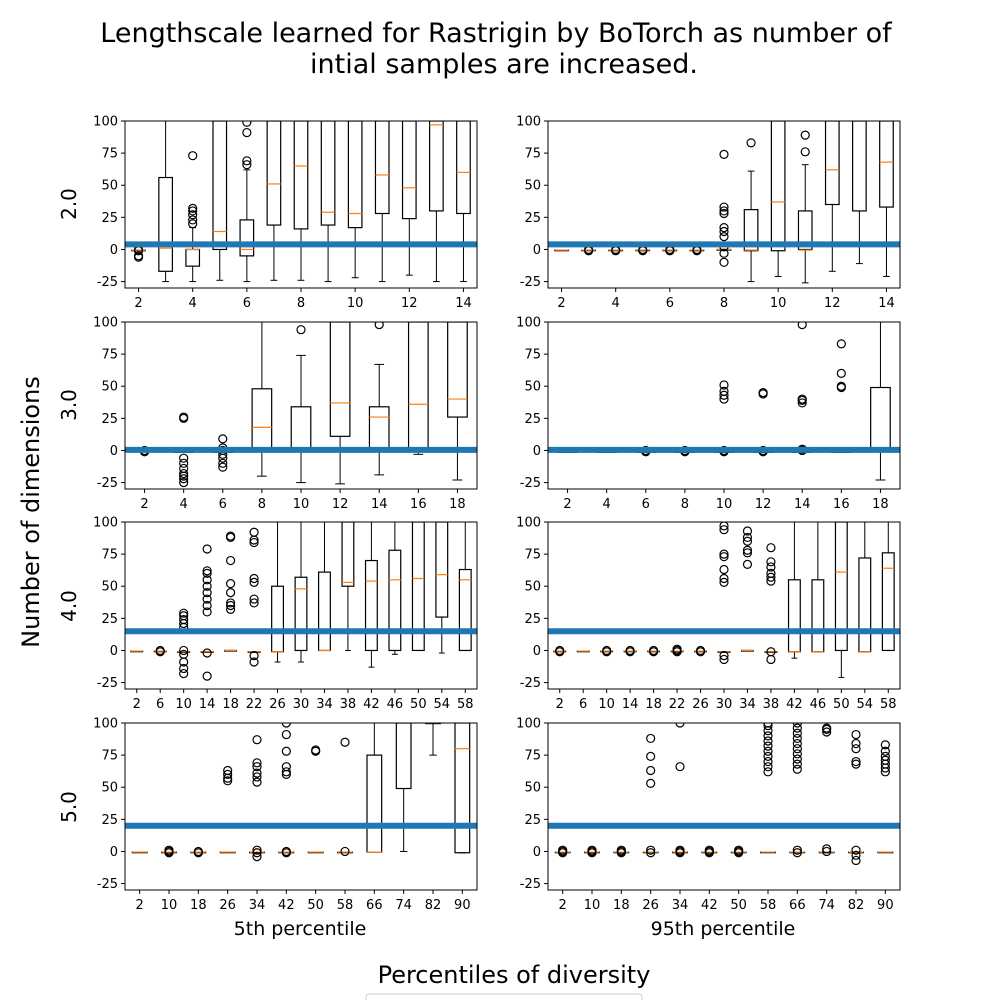  Describe the element at coordinates (465, 704) in the screenshot. I see `x-tick-label: 58` at that location.